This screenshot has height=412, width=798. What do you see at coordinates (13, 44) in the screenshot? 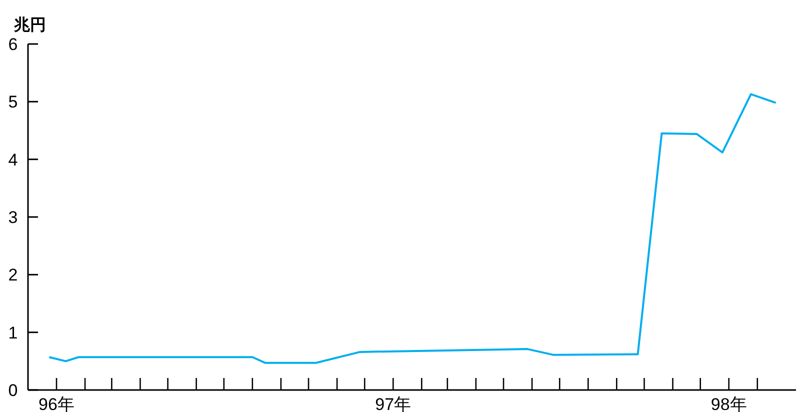
I see `y-tick-label: 6` at bounding box center [13, 44].